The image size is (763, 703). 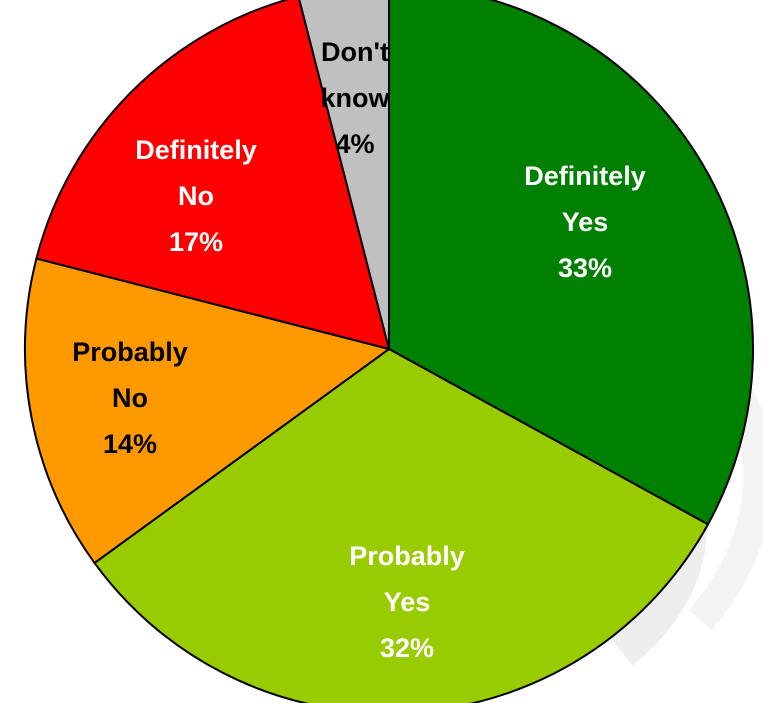 I want to click on slice-category-label: know, so click(x=355, y=98).